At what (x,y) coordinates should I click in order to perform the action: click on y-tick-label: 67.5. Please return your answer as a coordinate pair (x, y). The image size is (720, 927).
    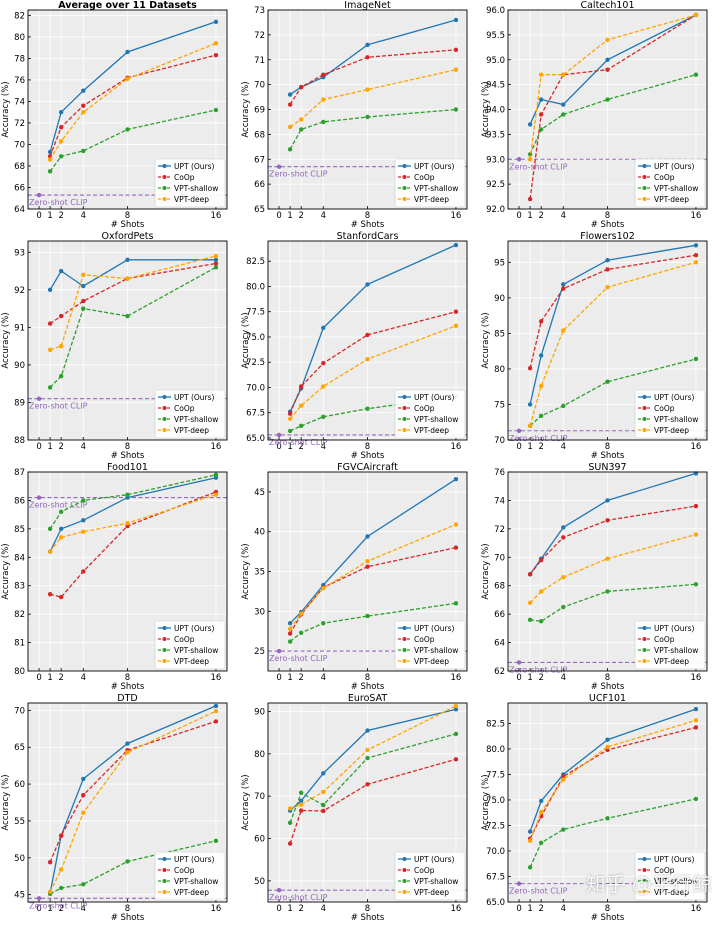
    Looking at the image, I should click on (255, 414).